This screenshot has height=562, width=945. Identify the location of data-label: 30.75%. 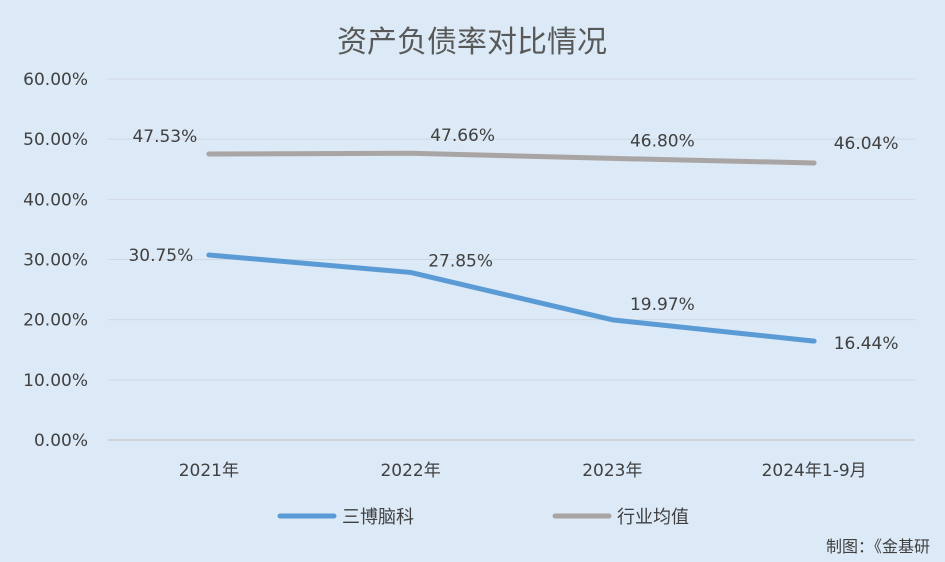
(160, 256).